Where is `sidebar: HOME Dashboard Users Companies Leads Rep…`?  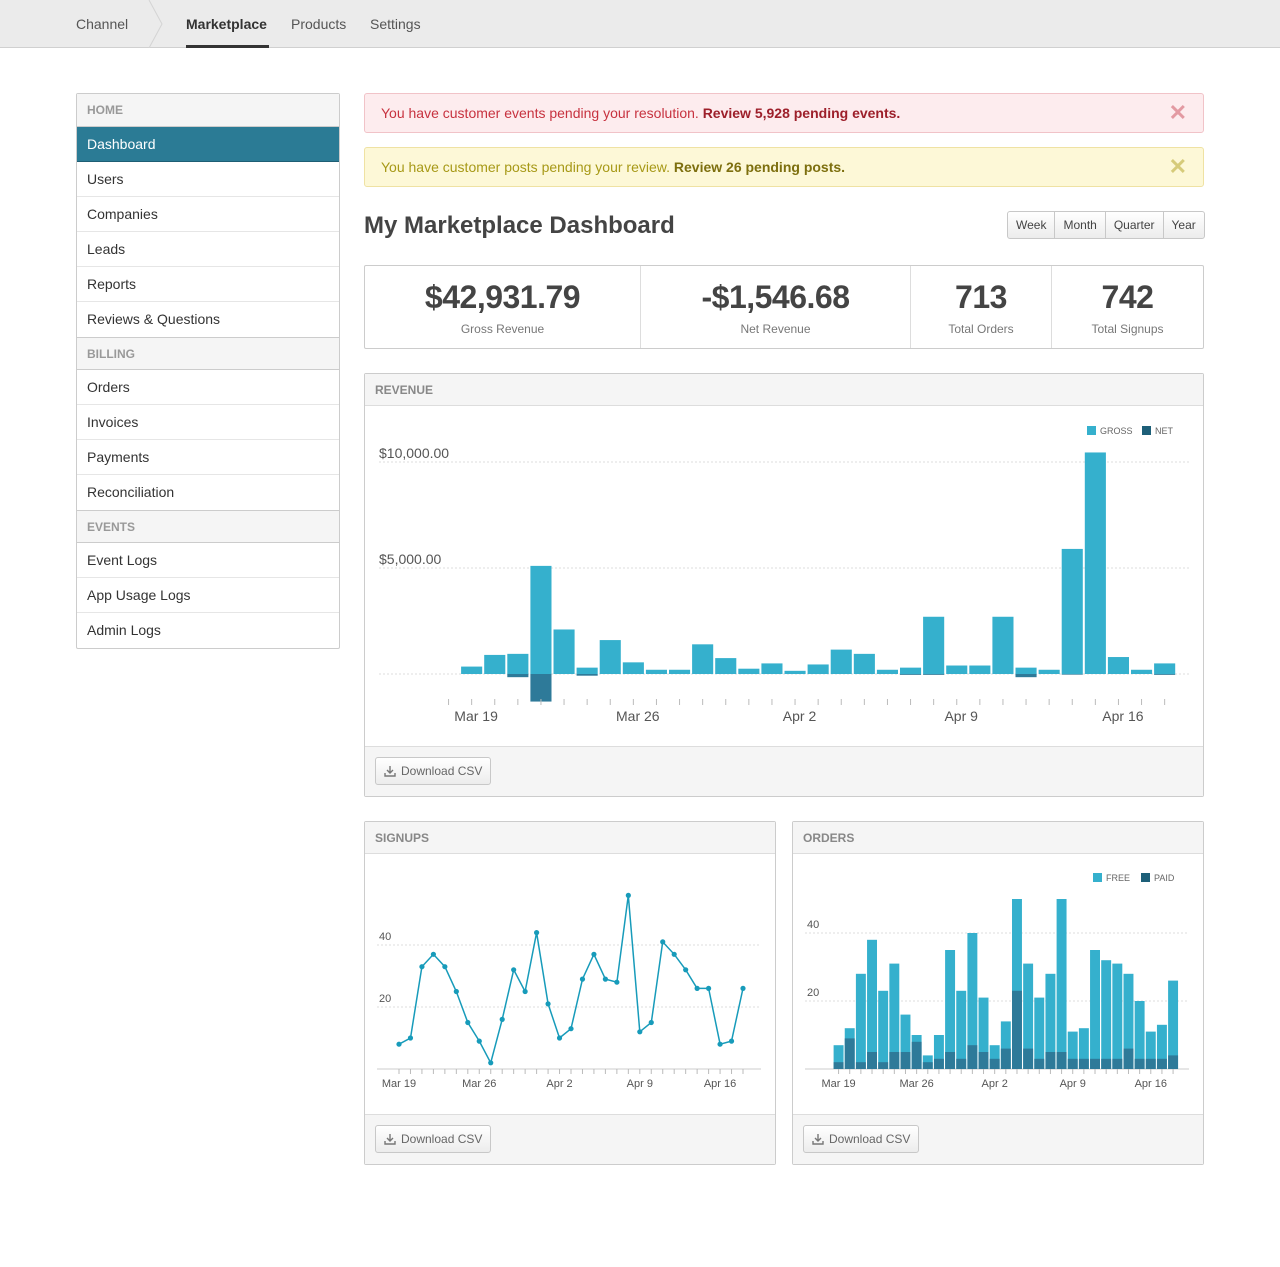 sidebar: HOME Dashboard Users Companies Leads Rep… is located at coordinates (208, 371).